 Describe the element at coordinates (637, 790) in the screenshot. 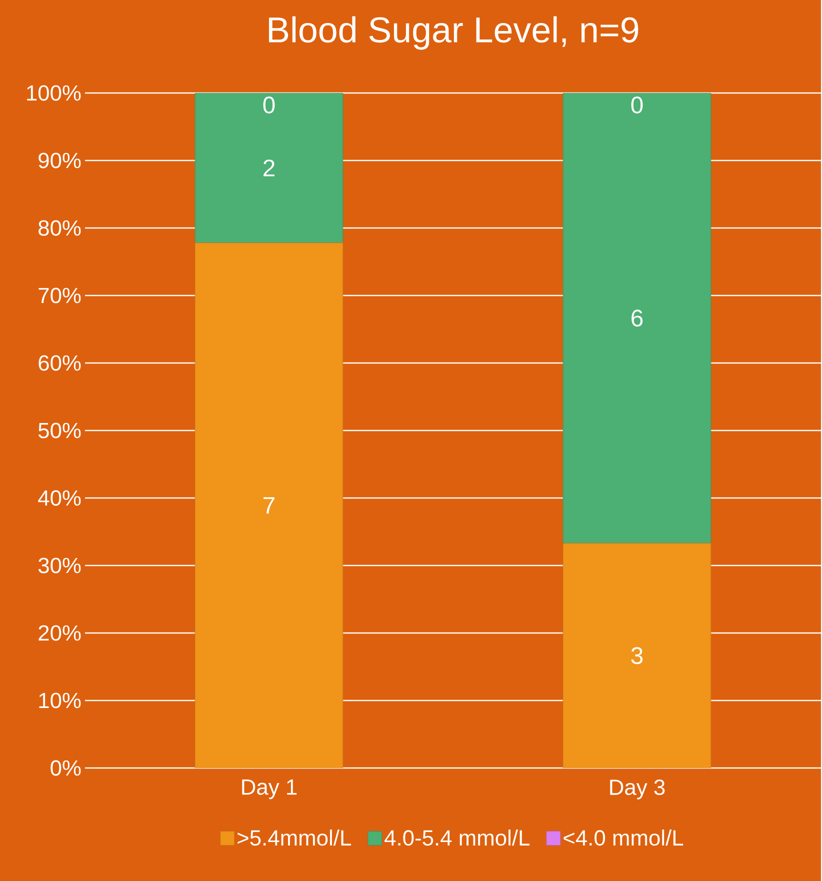

I see `x-tick-label: Day 3` at that location.